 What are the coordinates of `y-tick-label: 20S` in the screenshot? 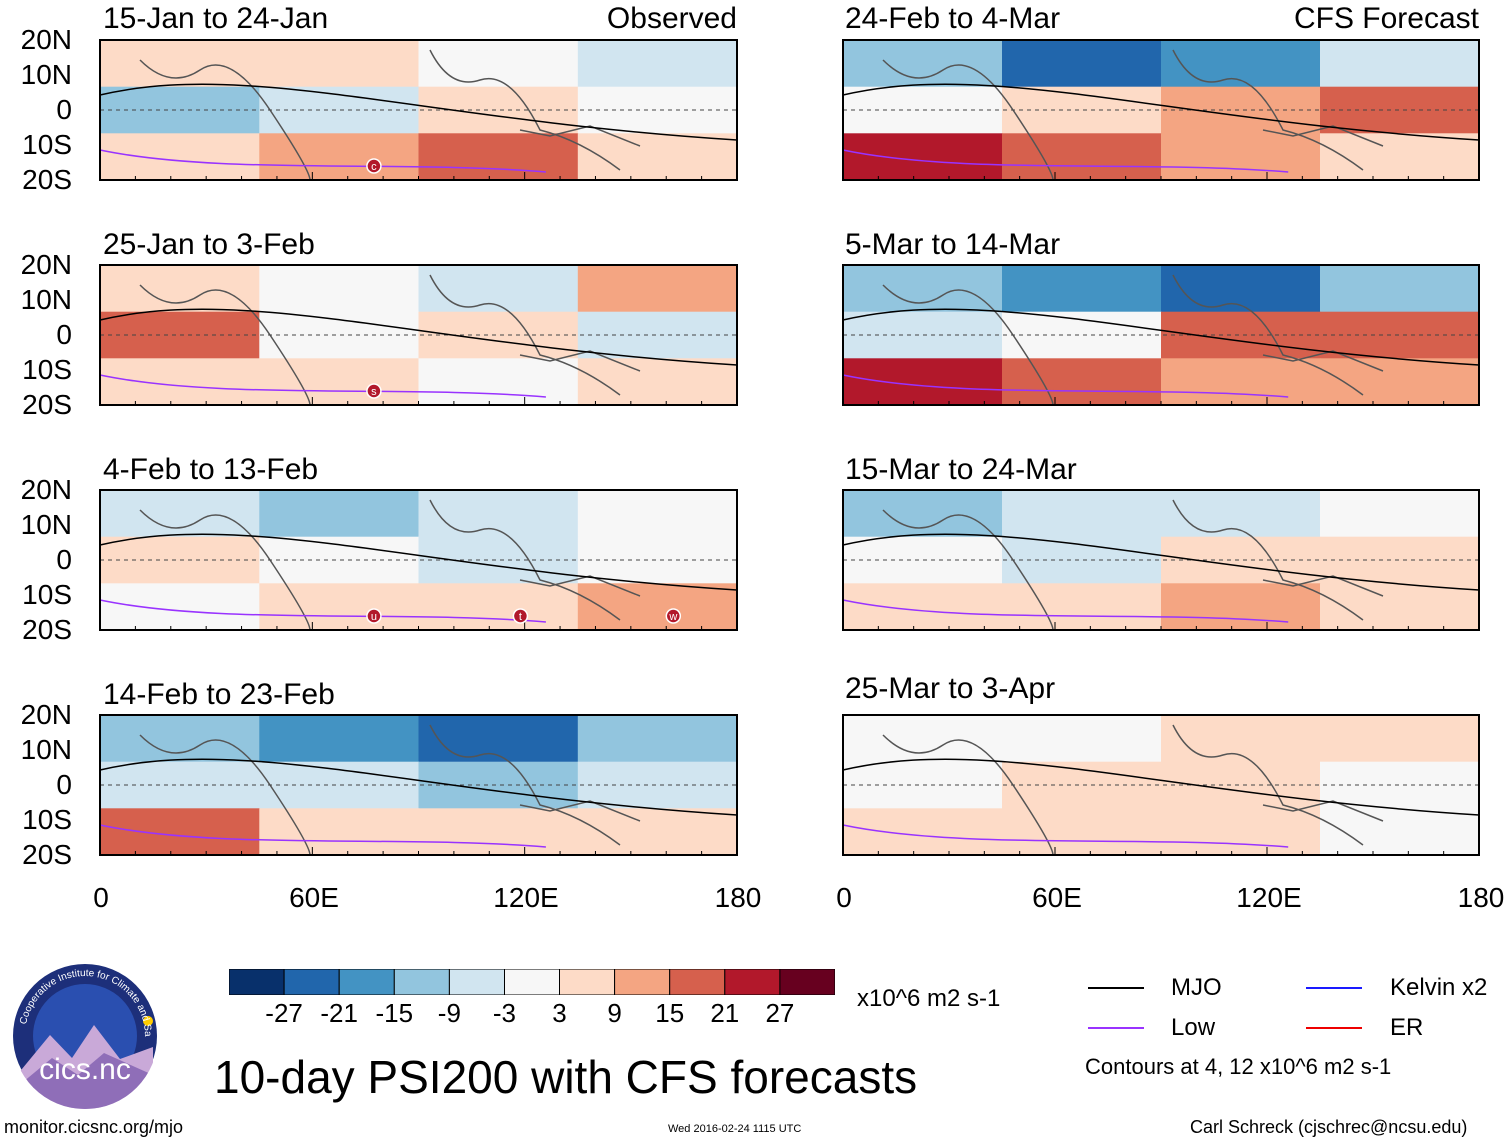 It's located at (47, 404).